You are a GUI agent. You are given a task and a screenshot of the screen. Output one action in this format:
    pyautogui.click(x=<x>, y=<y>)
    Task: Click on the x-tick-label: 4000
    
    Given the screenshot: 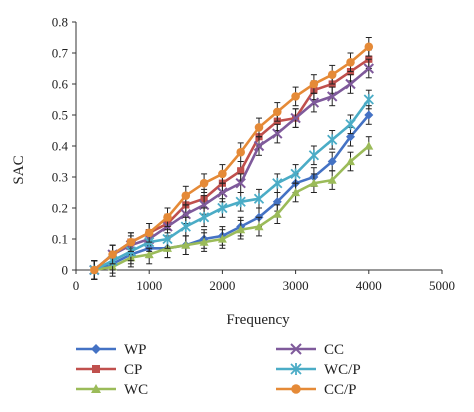 What is the action you would take?
    pyautogui.click(x=369, y=285)
    